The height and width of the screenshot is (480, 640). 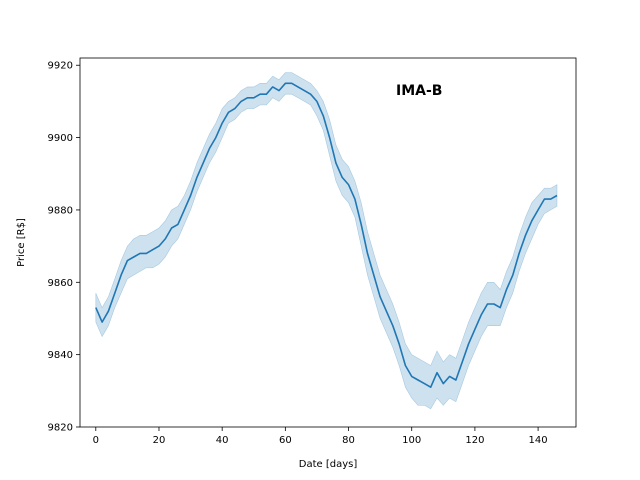 I want to click on y-tick-label: 9920, so click(x=60, y=66).